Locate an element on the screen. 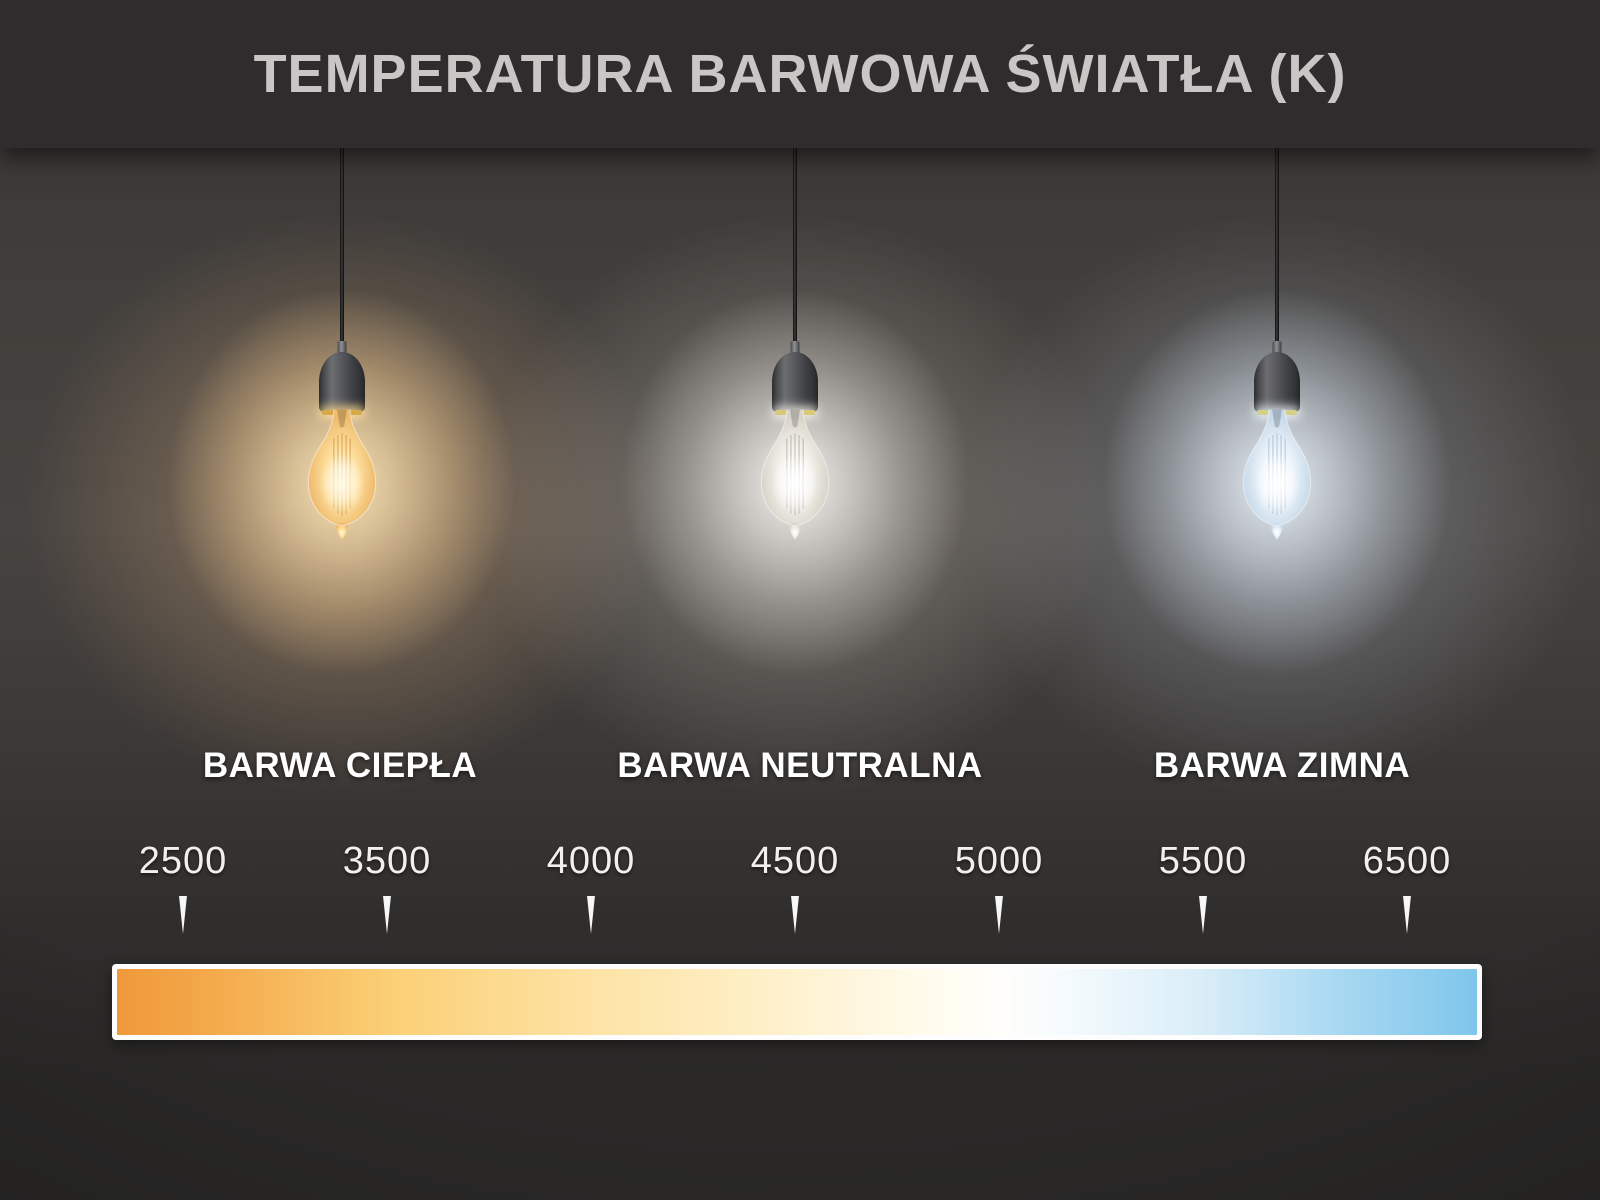  page-title: TEMPERATURA BARWOWA ŚWIATŁA (K) is located at coordinates (800, 74).